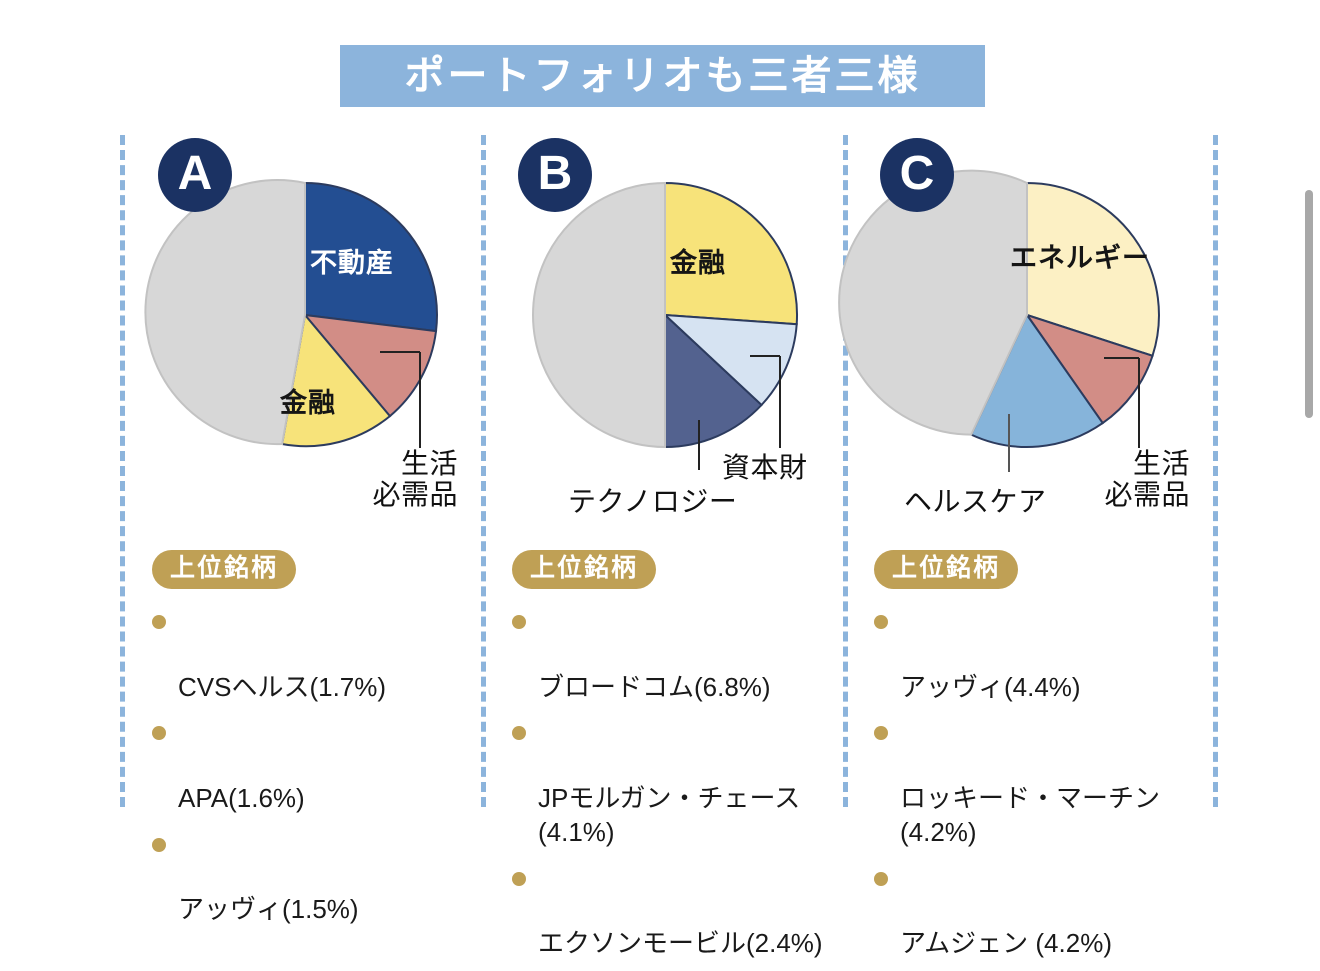  I want to click on holding-item: エクソンモービル(2.4%), so click(681, 910).